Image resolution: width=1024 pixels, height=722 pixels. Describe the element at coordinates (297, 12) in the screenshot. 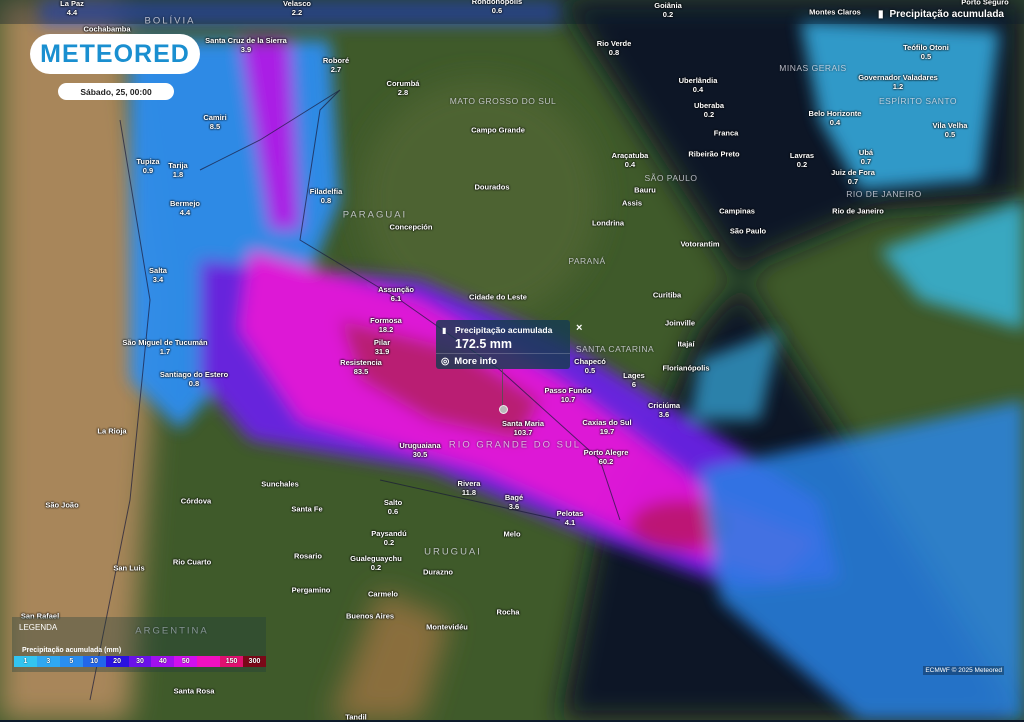

I see `city-precip-value: 2.2` at that location.